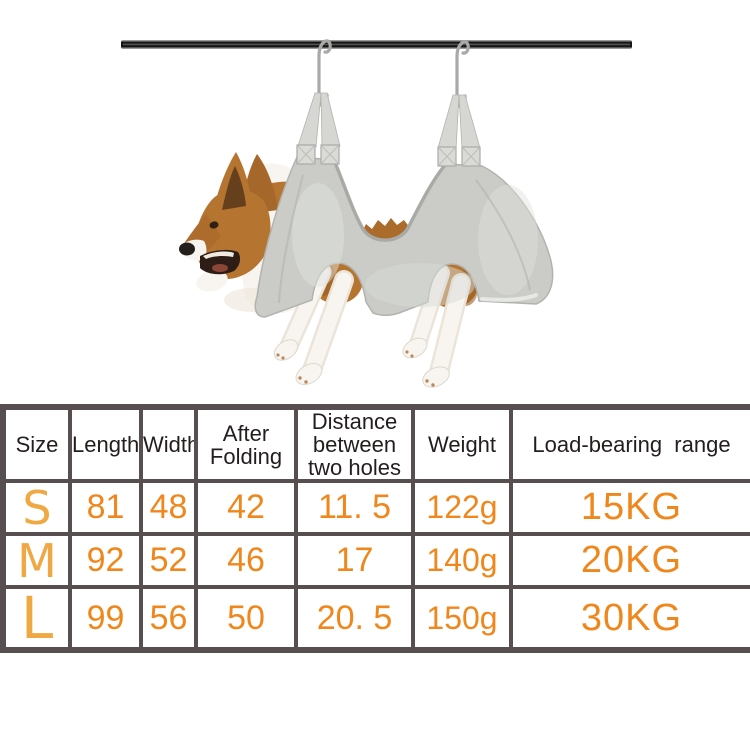  Describe the element at coordinates (459, 122) in the screenshot. I see `hammock-strap-right` at that location.